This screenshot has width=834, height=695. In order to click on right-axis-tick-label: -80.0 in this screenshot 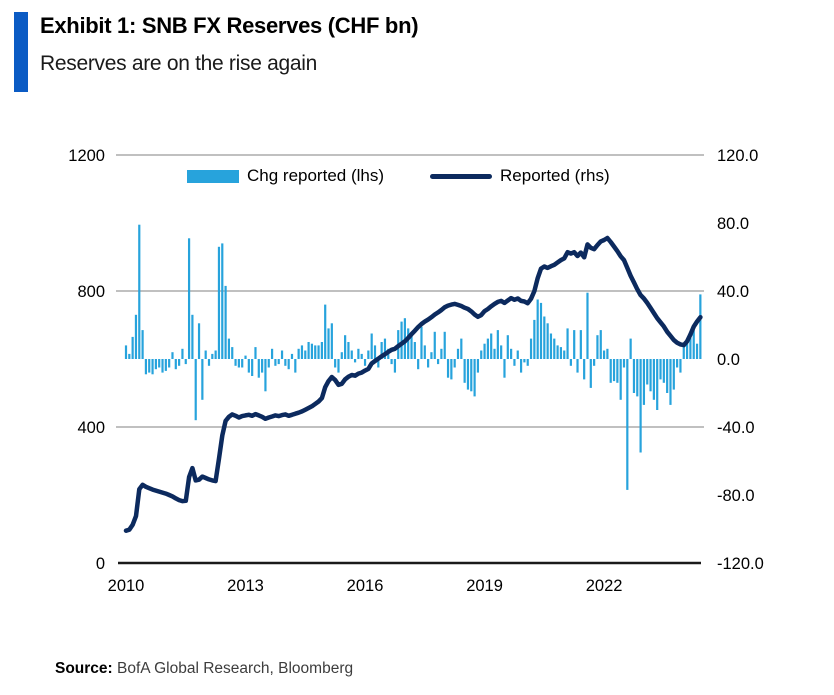, I will do `click(736, 496)`.